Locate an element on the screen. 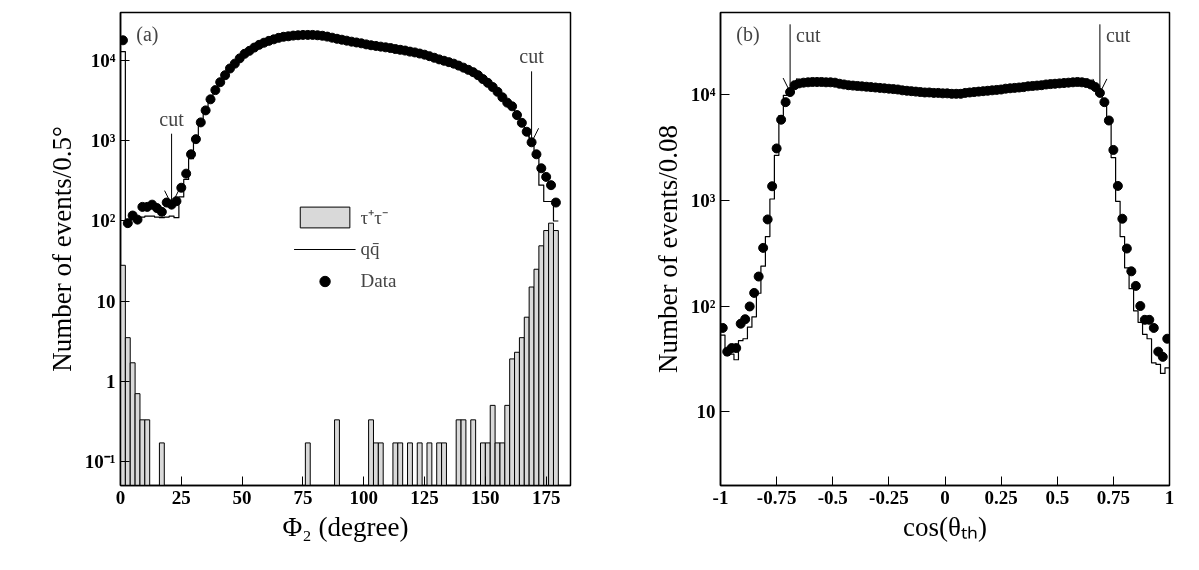  annotation: (b) is located at coordinates (748, 34).